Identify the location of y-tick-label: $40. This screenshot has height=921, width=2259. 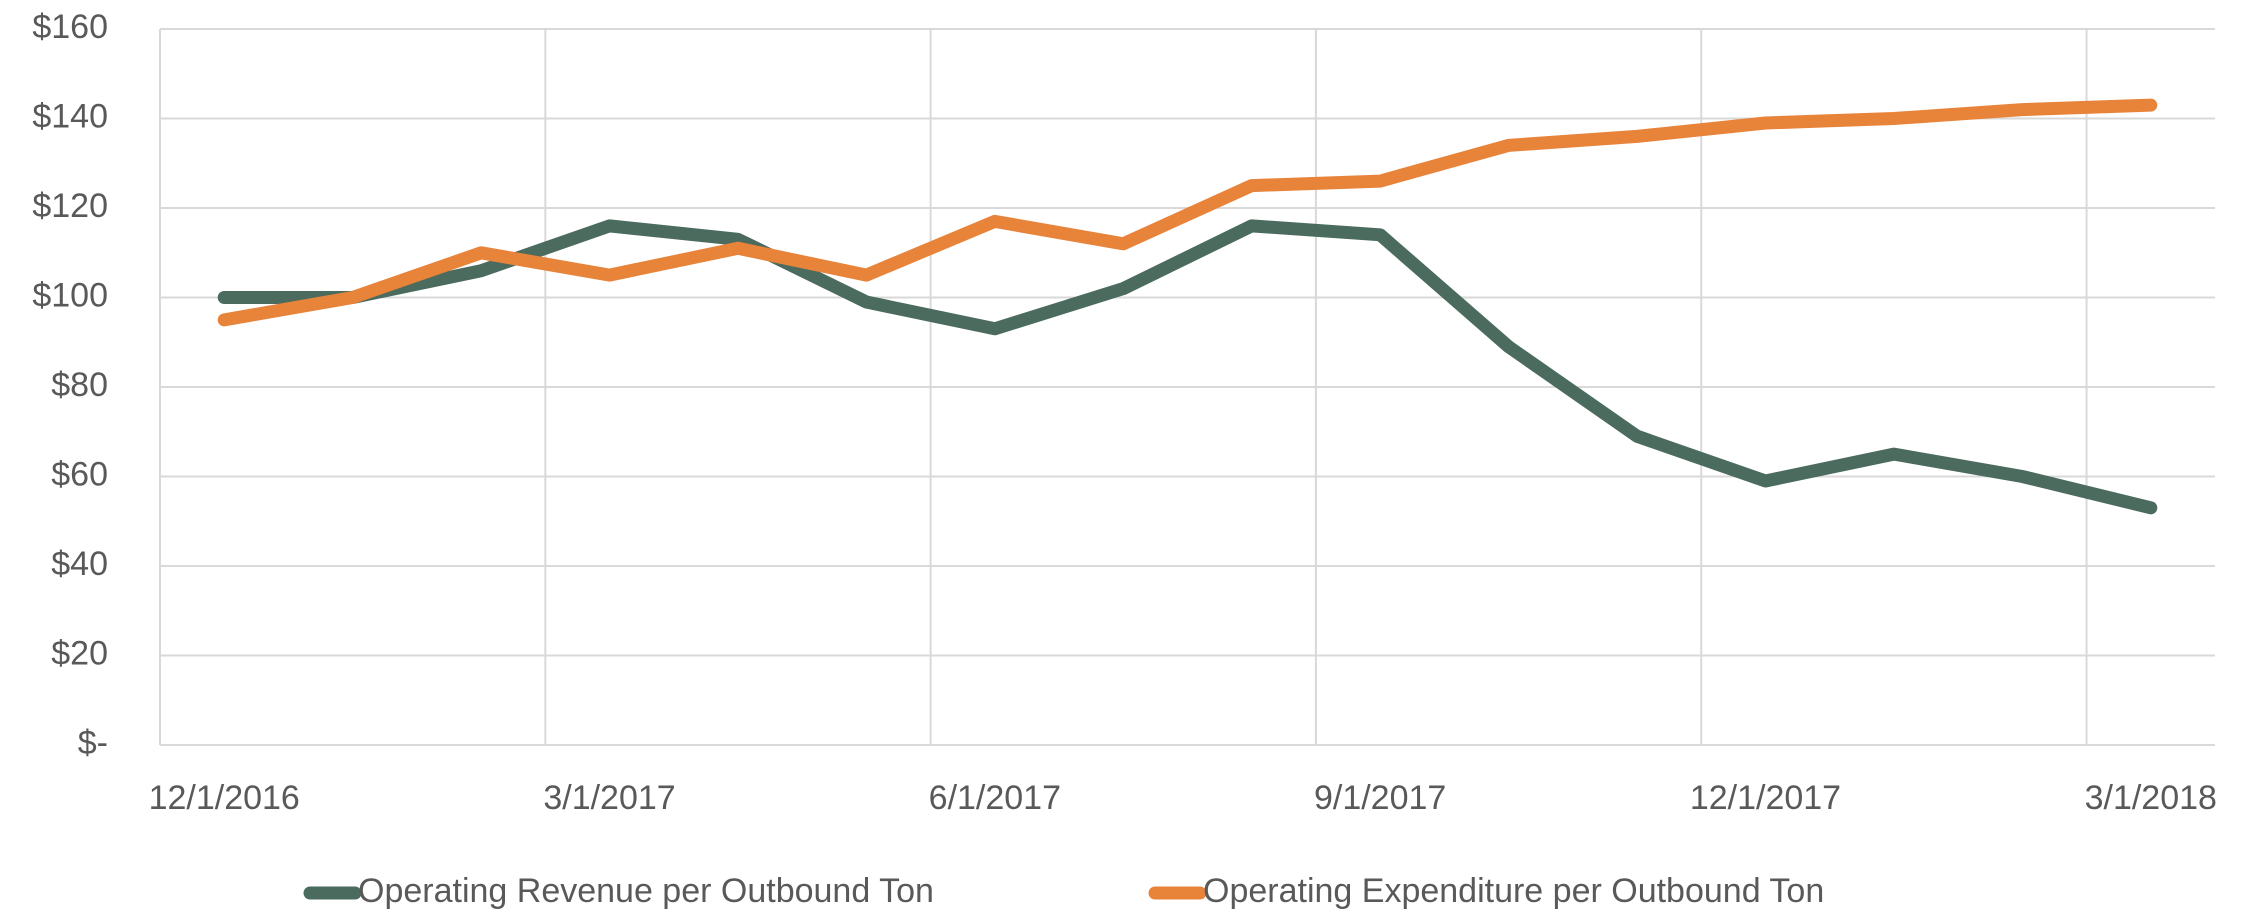
(79, 564).